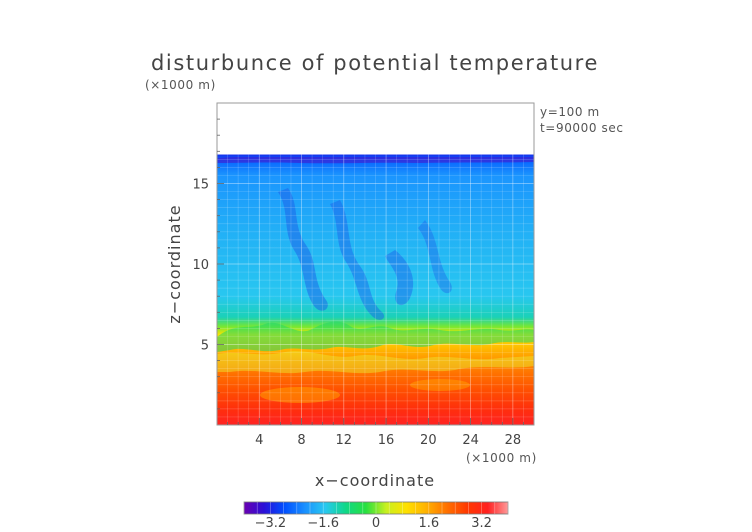  Describe the element at coordinates (323, 523) in the screenshot. I see `colorbar-tick-label: −1.6` at that location.